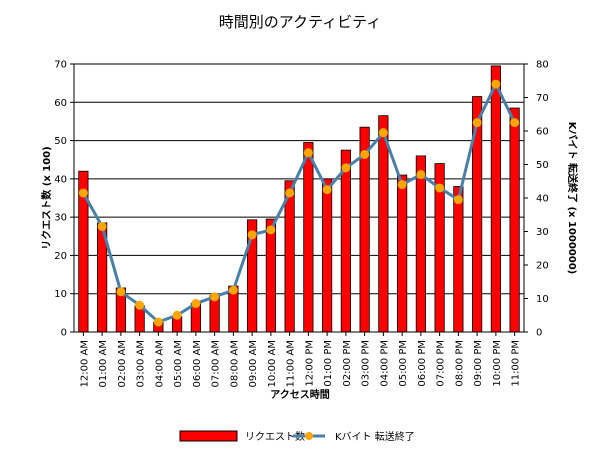 The image size is (600, 450). Describe the element at coordinates (309, 436) in the screenshot. I see `legend-marker-swatch` at that location.